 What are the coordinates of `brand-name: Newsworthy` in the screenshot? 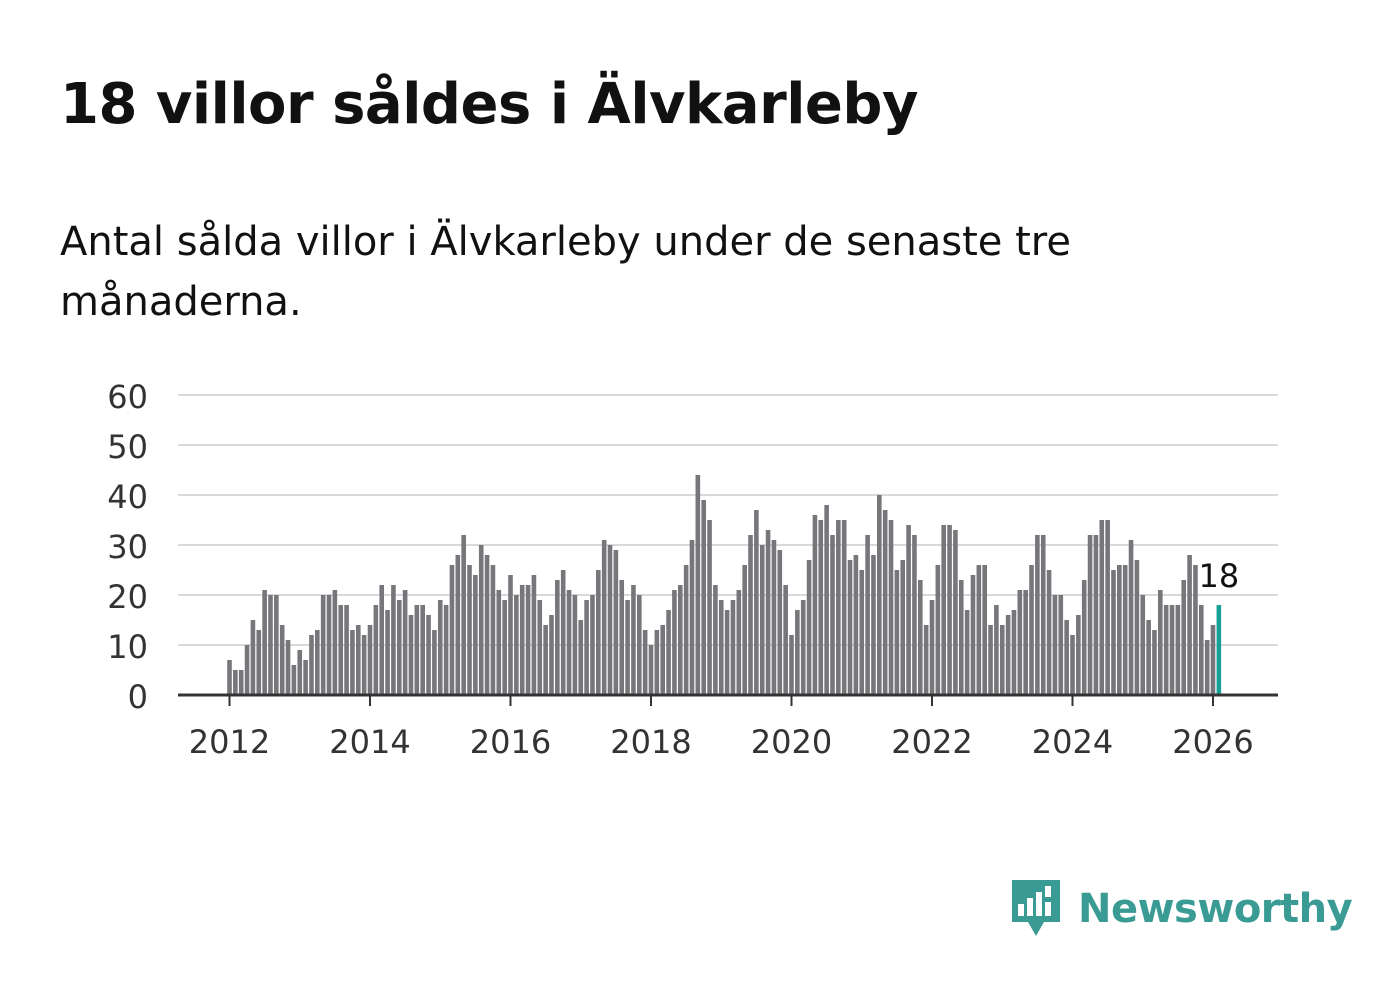 It's located at (1215, 909).